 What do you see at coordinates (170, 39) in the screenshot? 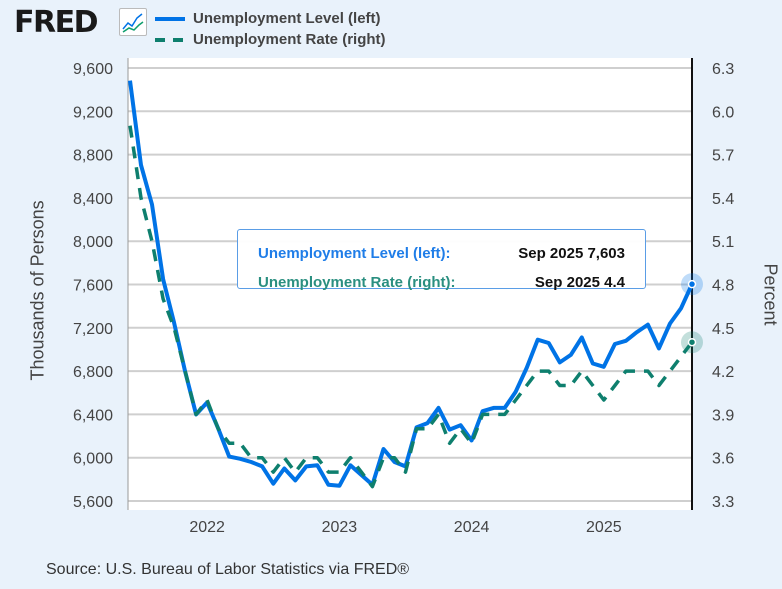
I see `dashed-line-swatch` at bounding box center [170, 39].